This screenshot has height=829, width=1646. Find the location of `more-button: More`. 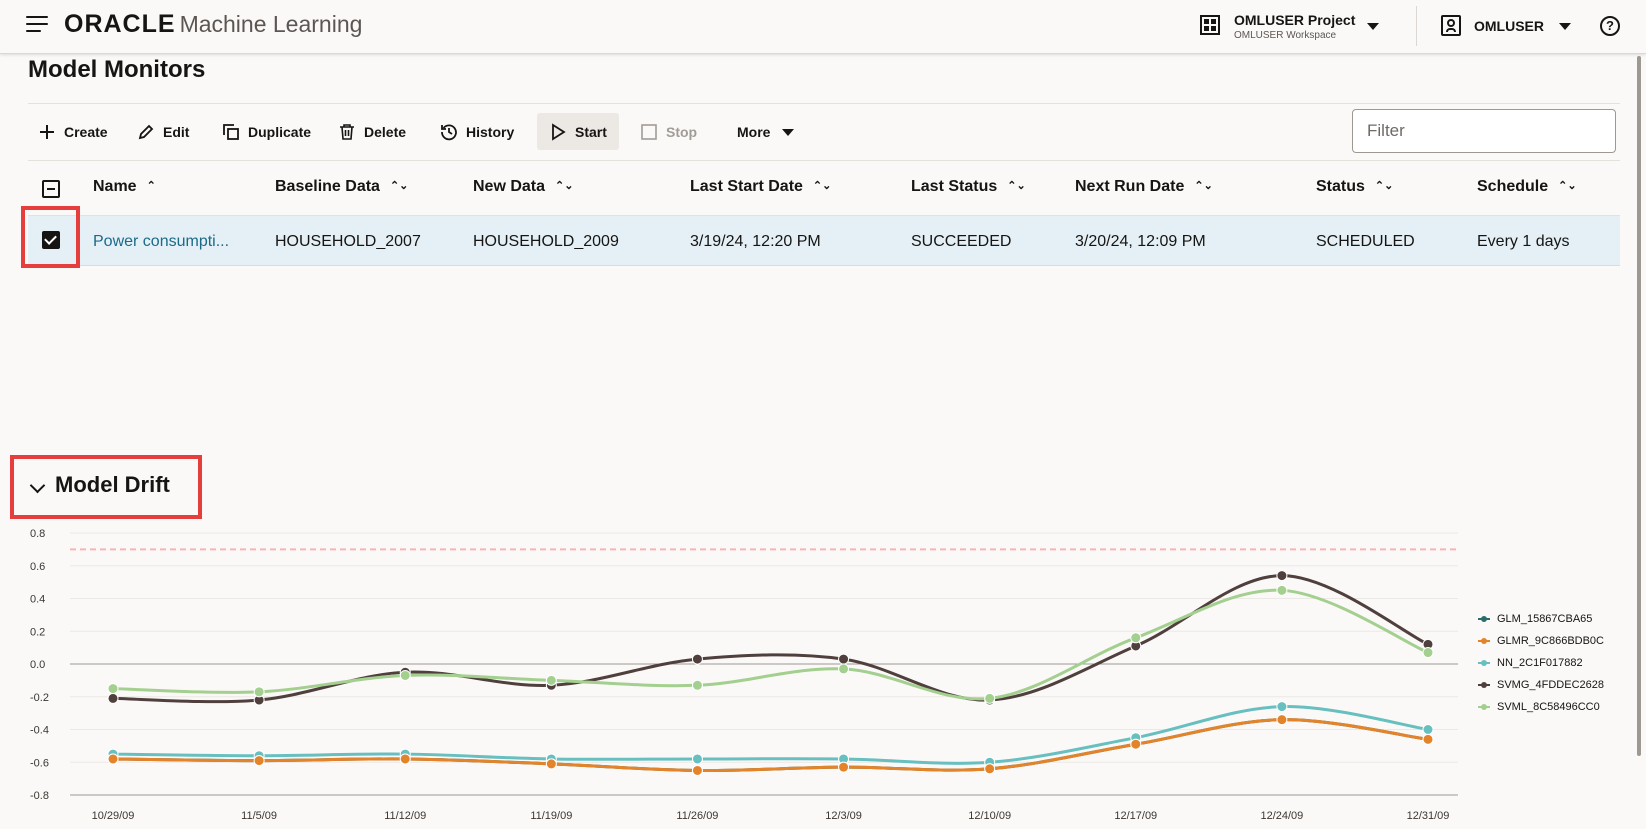

more-button: More is located at coordinates (766, 132).